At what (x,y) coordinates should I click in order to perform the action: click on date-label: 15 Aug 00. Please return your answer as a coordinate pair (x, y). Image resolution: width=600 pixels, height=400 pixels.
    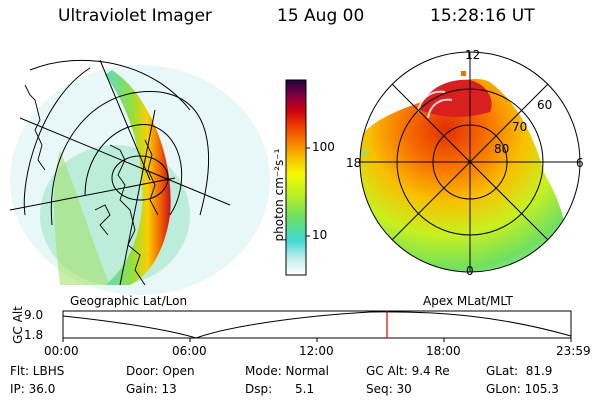
    Looking at the image, I should click on (321, 16).